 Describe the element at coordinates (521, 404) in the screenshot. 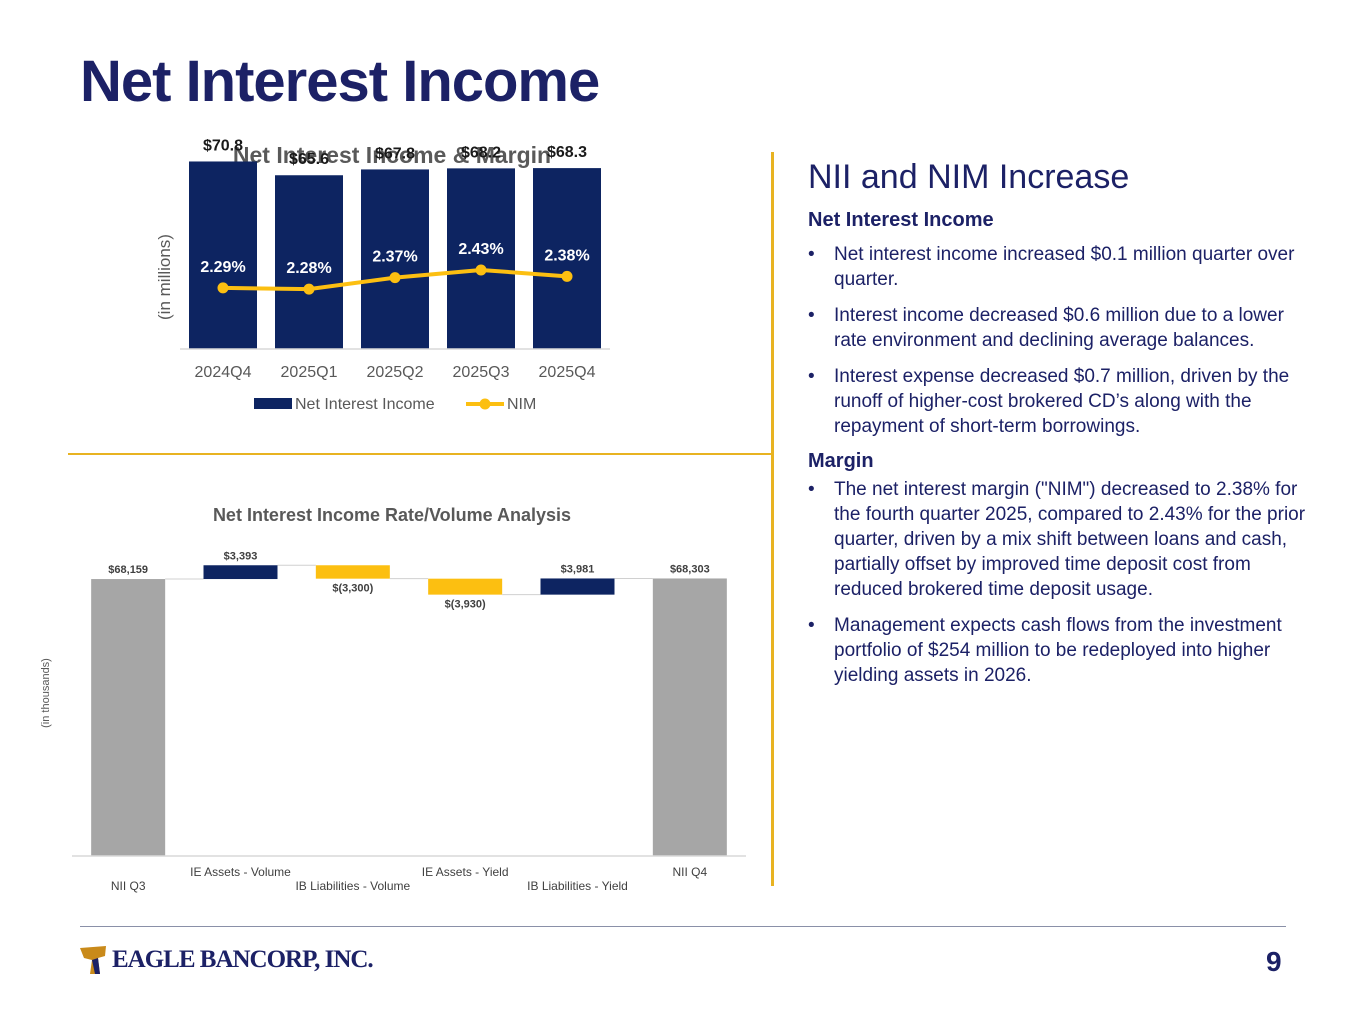

I see `legend-label: NIM` at that location.